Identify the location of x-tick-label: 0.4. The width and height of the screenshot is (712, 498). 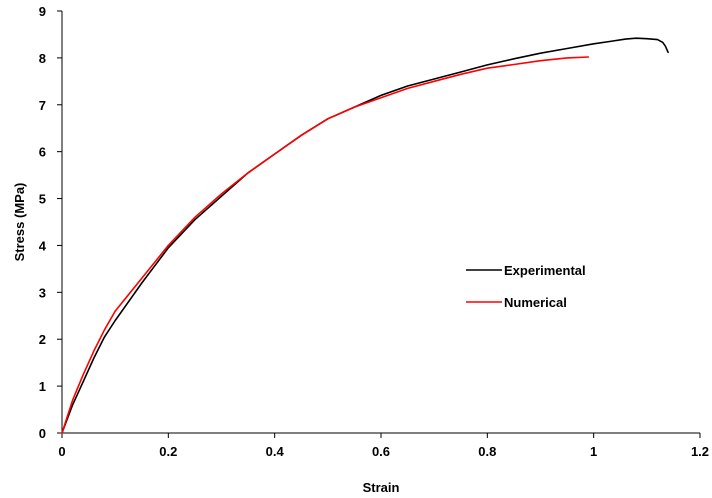
(275, 451).